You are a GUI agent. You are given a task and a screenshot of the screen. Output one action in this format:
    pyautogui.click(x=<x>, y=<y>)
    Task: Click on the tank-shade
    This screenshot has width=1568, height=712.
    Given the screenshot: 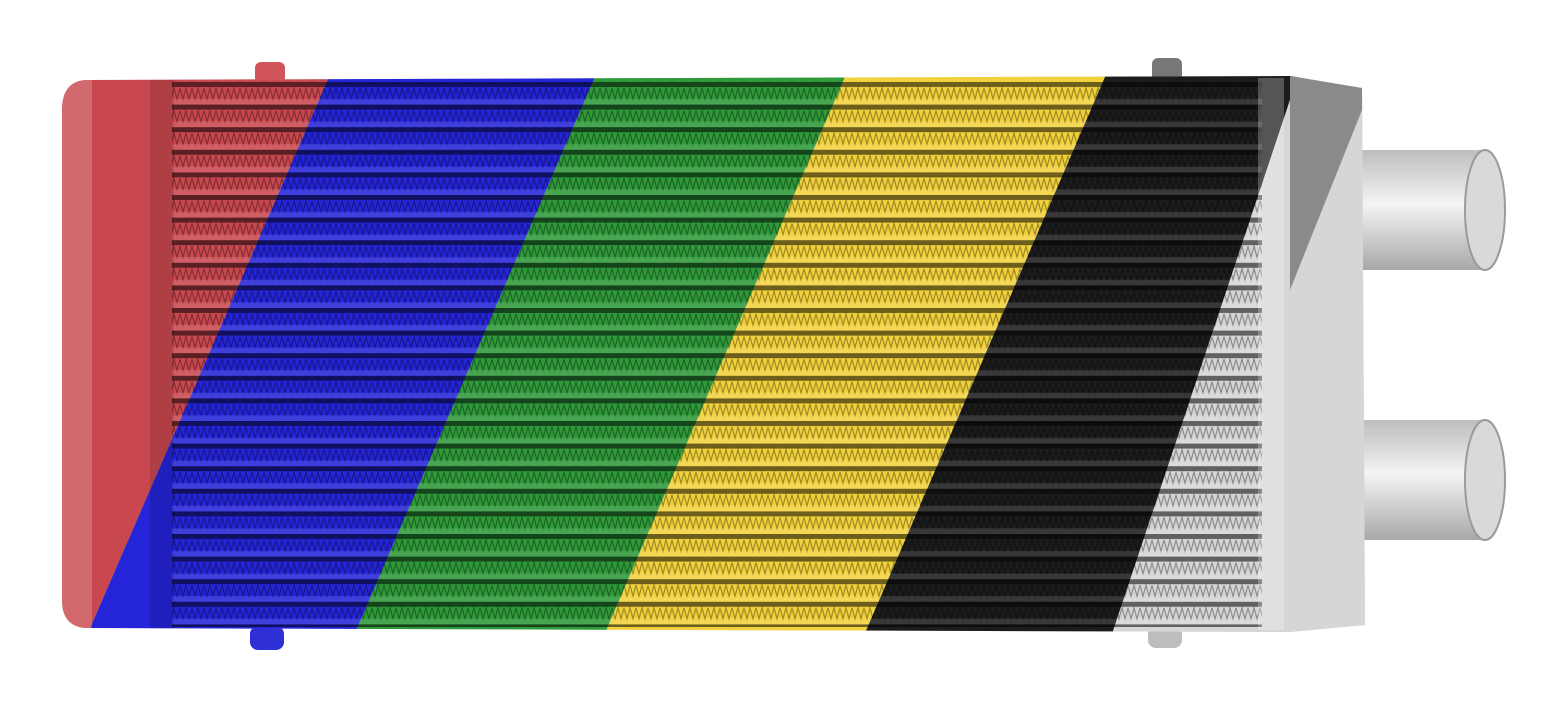 What is the action you would take?
    pyautogui.click(x=1327, y=183)
    